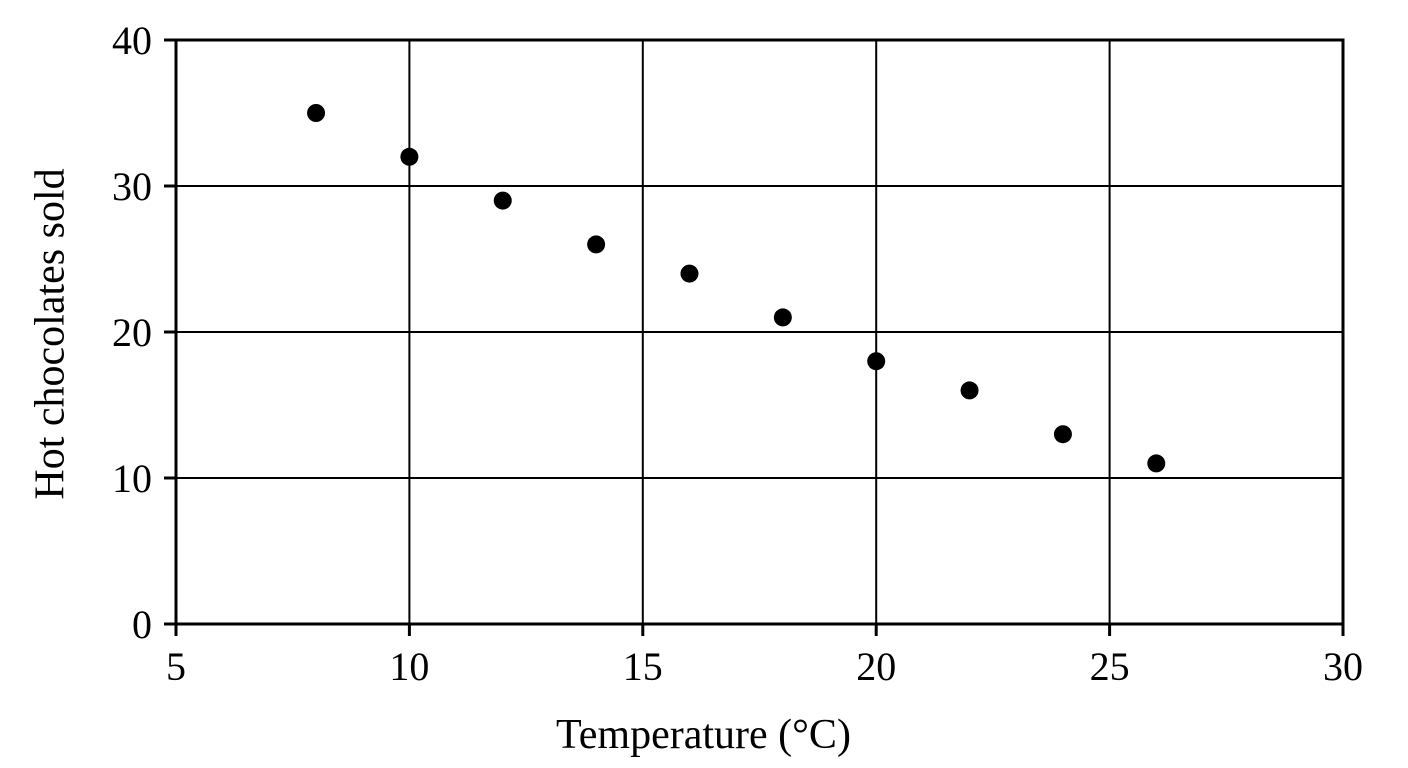 This screenshot has width=1408, height=768. Describe the element at coordinates (643, 666) in the screenshot. I see `x-tick-label-2: 15` at that location.